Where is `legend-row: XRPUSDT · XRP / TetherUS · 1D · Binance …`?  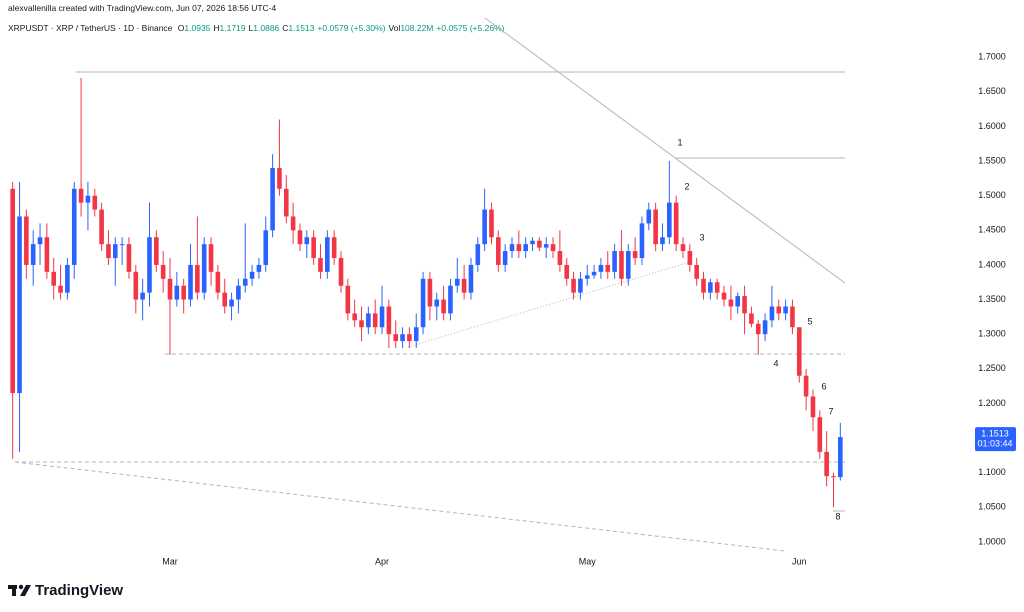 legend-row: XRPUSDT · XRP / TetherUS · 1D · Binance … is located at coordinates (257, 28).